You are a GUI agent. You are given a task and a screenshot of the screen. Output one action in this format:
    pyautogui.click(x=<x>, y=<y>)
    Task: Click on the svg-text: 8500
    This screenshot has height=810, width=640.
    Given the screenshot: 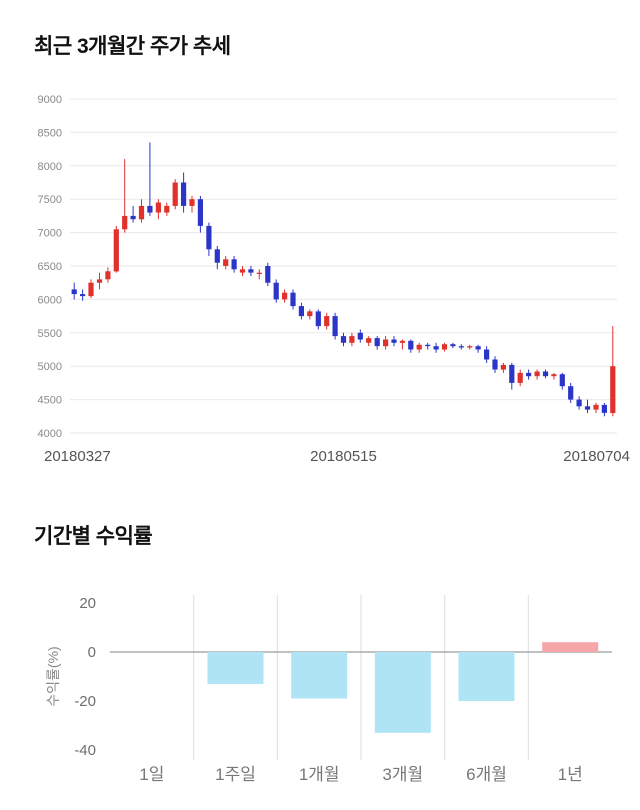 What is the action you would take?
    pyautogui.click(x=50, y=133)
    